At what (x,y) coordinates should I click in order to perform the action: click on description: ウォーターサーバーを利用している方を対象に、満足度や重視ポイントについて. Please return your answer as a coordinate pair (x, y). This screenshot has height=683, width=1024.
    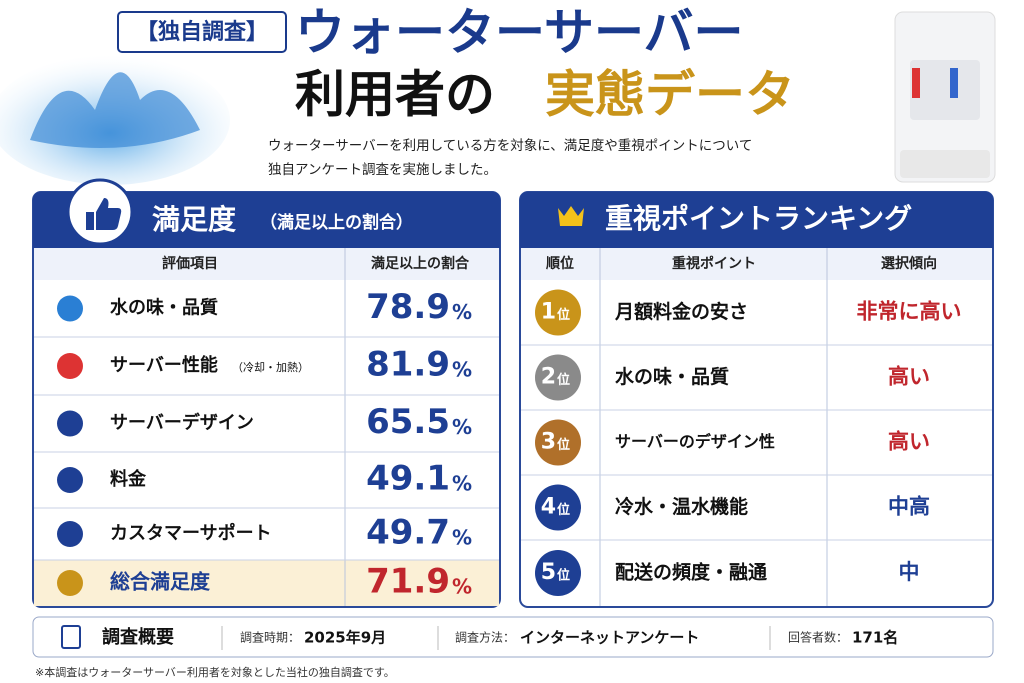
    Looking at the image, I should click on (510, 146).